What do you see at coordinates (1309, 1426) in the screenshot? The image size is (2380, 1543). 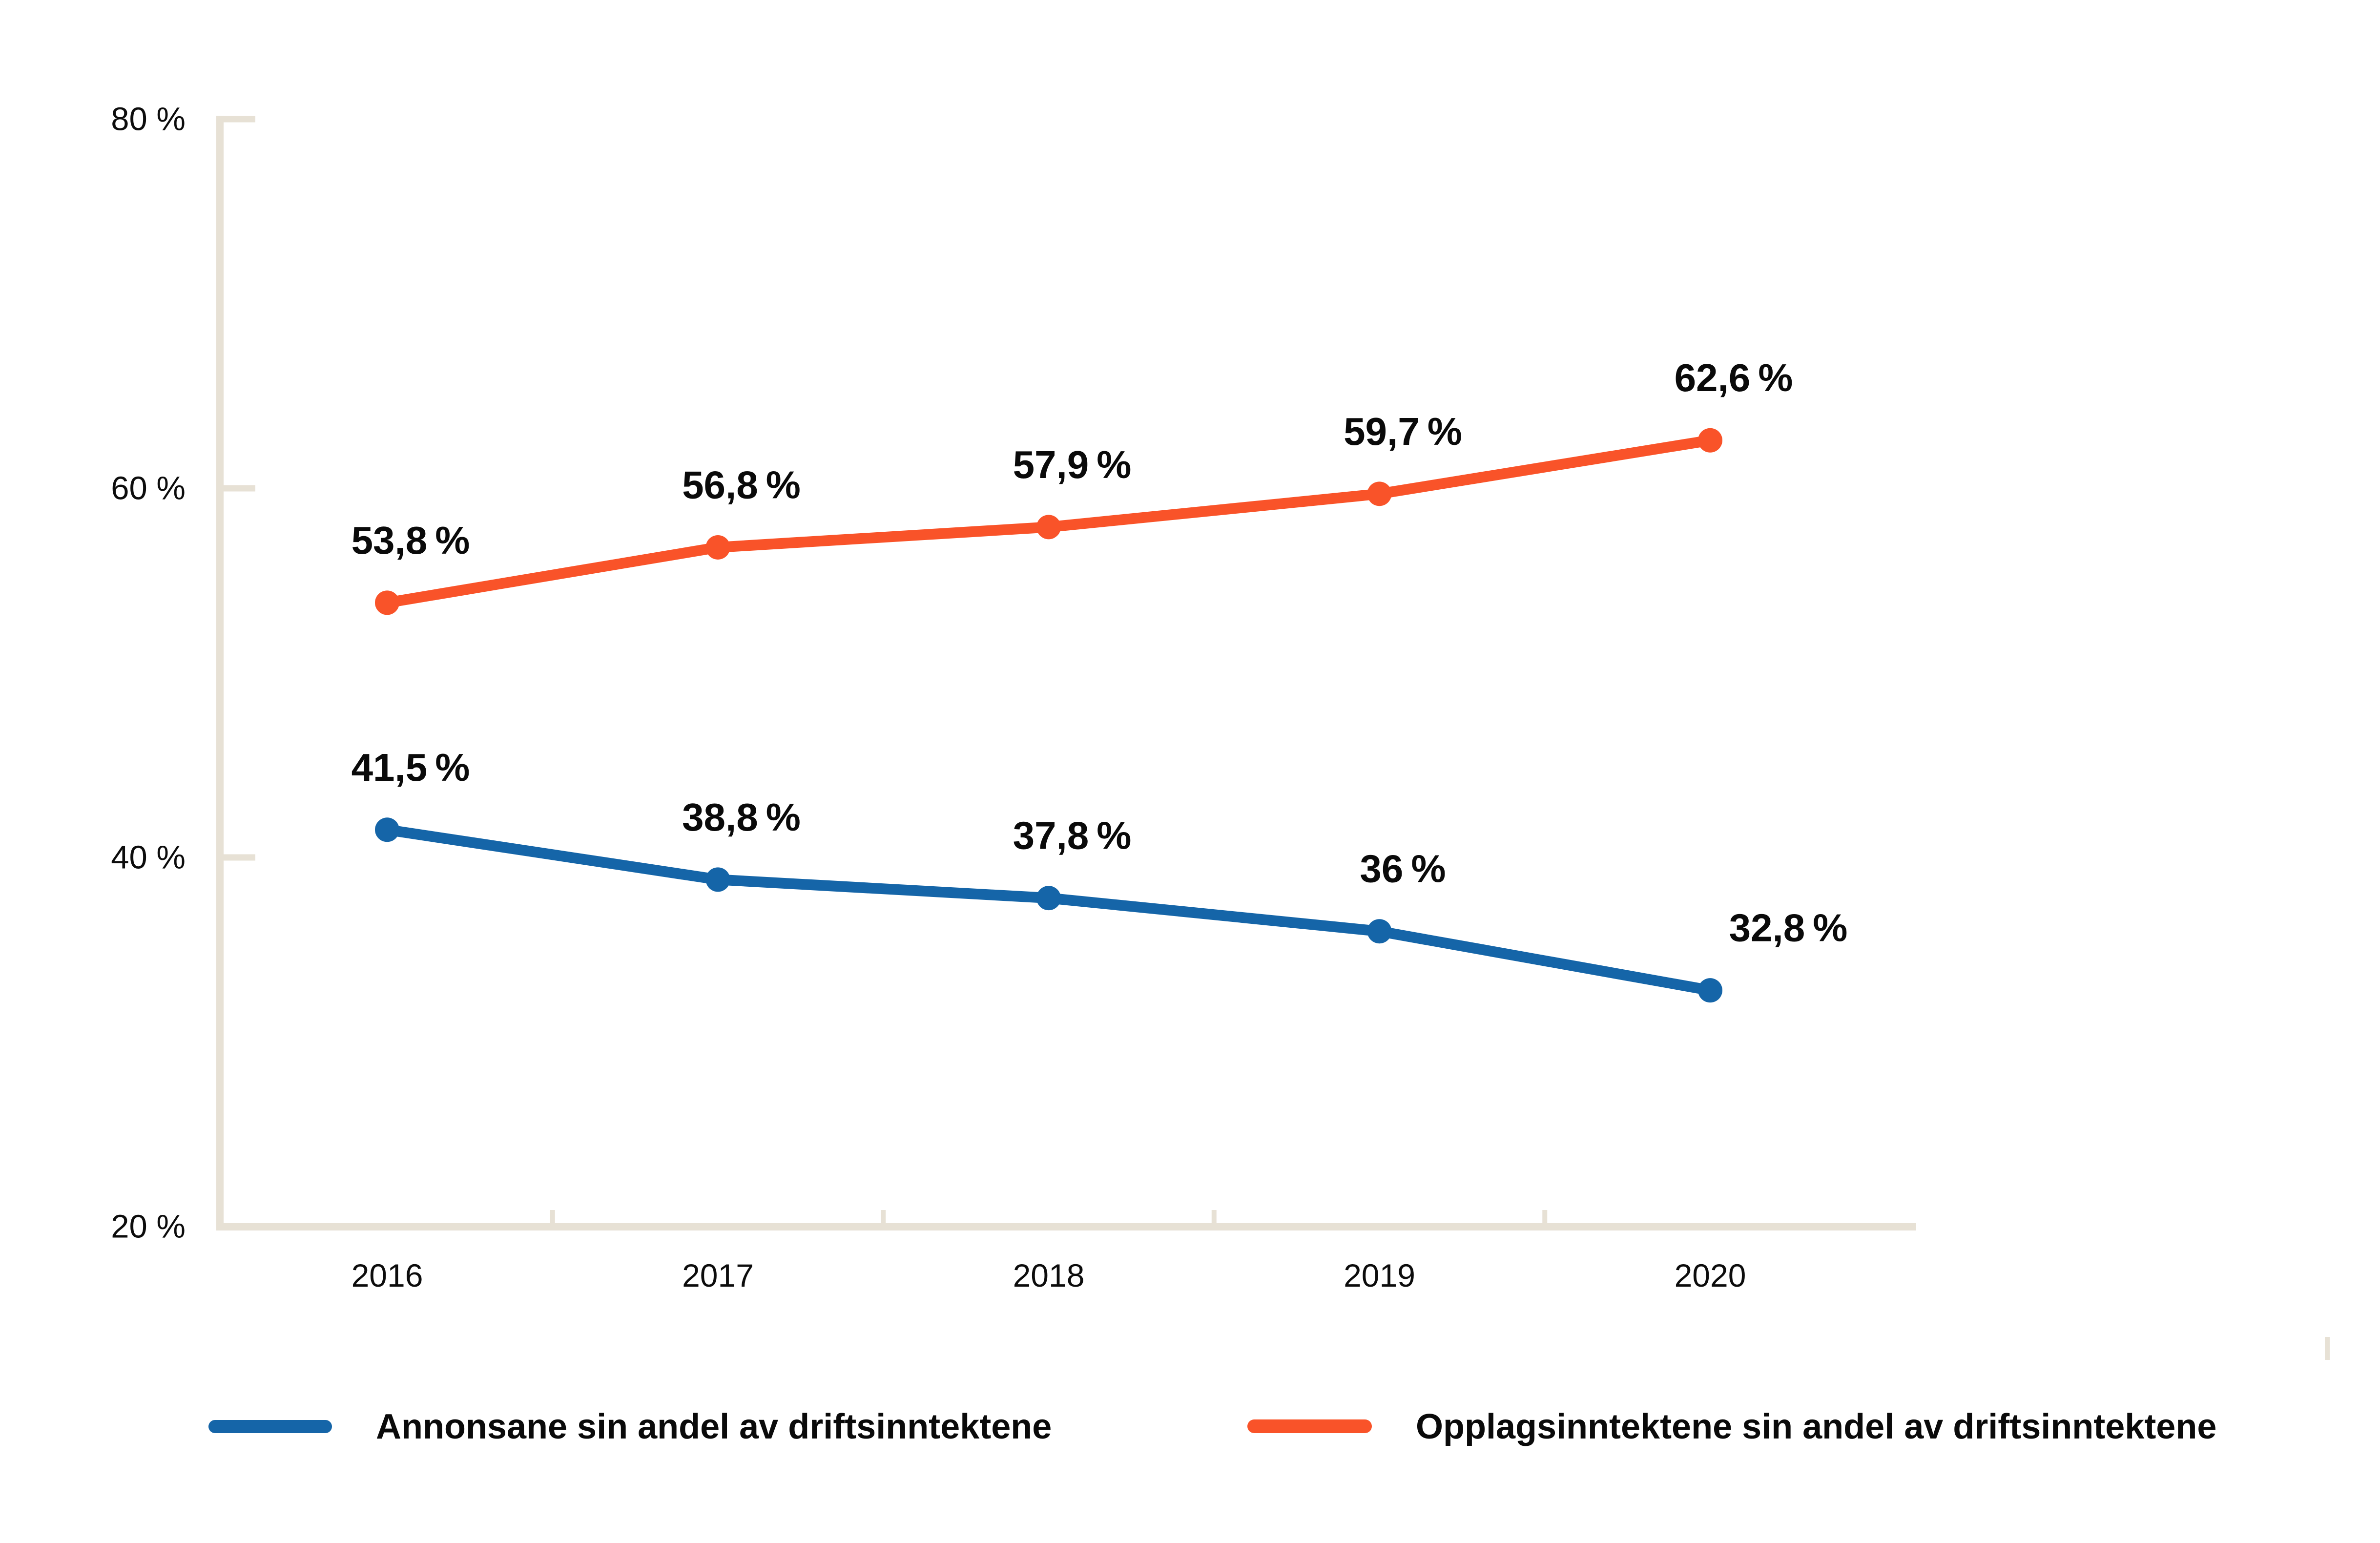 I see `legend-swatch-opplag` at bounding box center [1309, 1426].